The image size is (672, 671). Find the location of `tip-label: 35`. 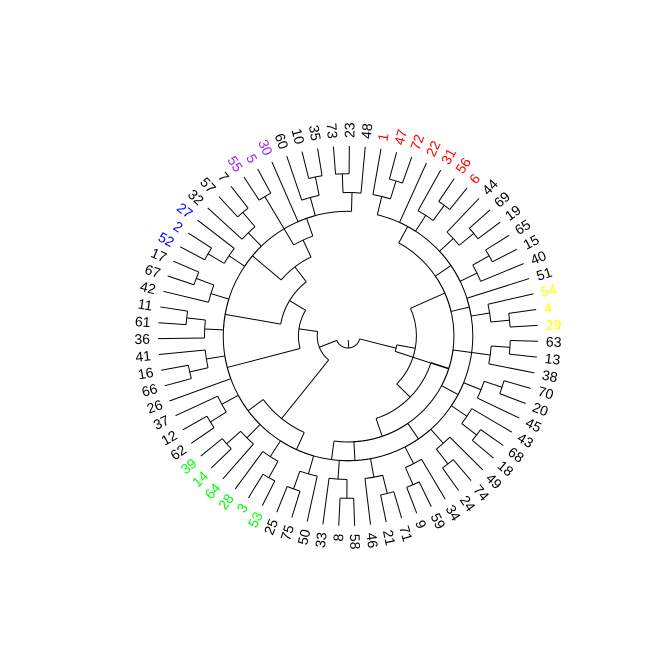

tip-label: 35 is located at coordinates (315, 133).